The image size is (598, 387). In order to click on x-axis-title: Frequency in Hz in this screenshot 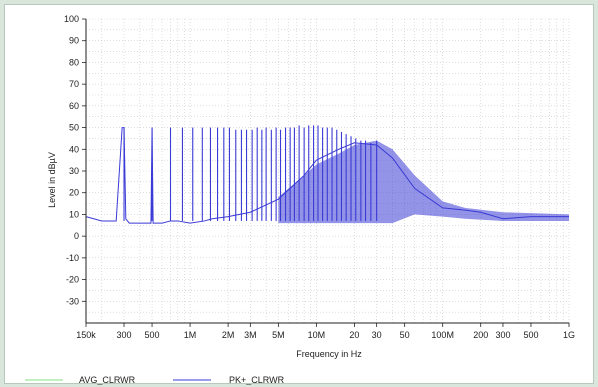, I will do `click(329, 354)`.